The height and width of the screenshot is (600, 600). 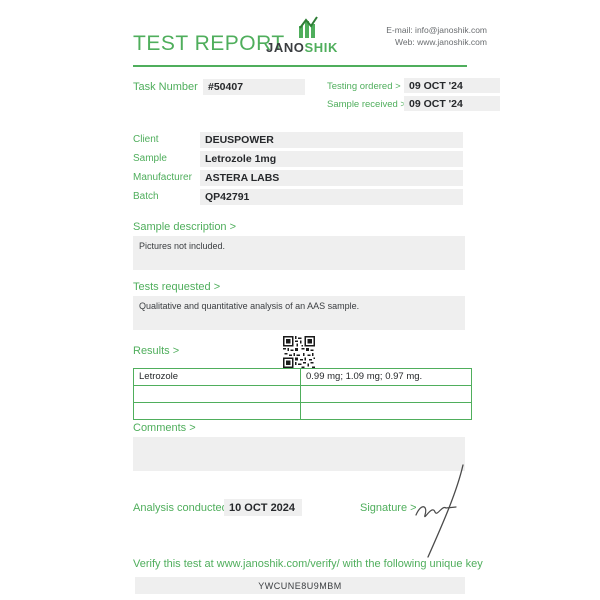 What do you see at coordinates (321, 47) in the screenshot?
I see `brand-green-part: SHIK` at bounding box center [321, 47].